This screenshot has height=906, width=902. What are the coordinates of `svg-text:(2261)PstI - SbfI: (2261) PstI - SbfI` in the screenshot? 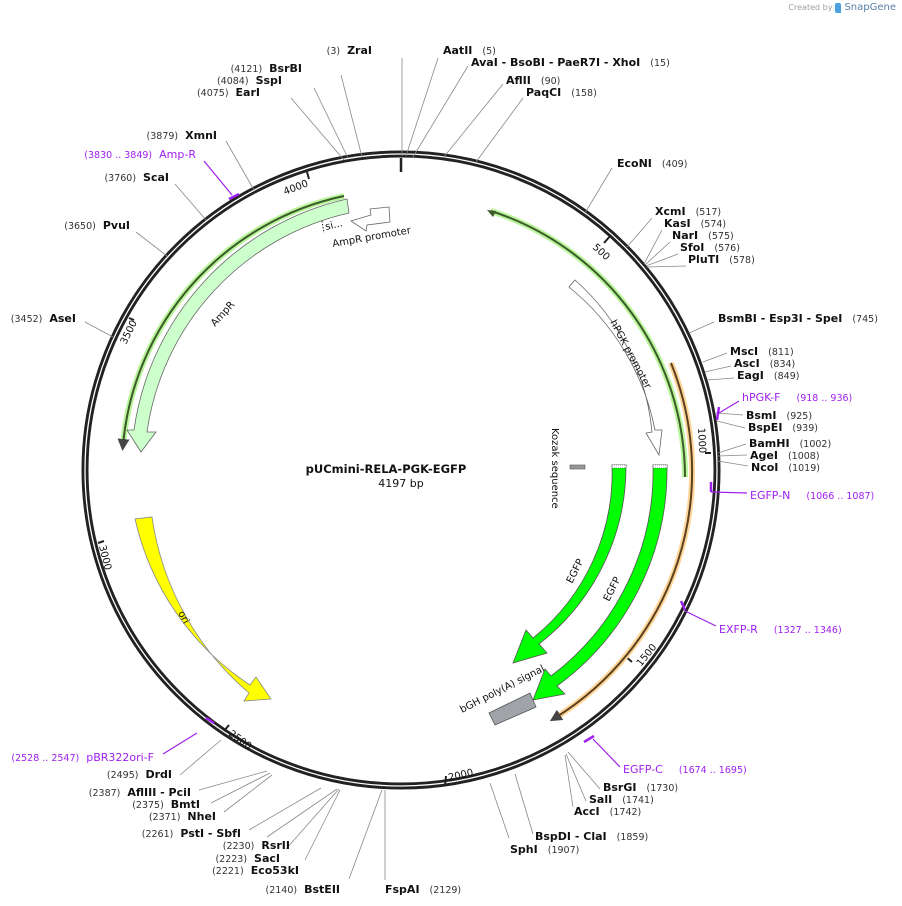 It's located at (191, 833).